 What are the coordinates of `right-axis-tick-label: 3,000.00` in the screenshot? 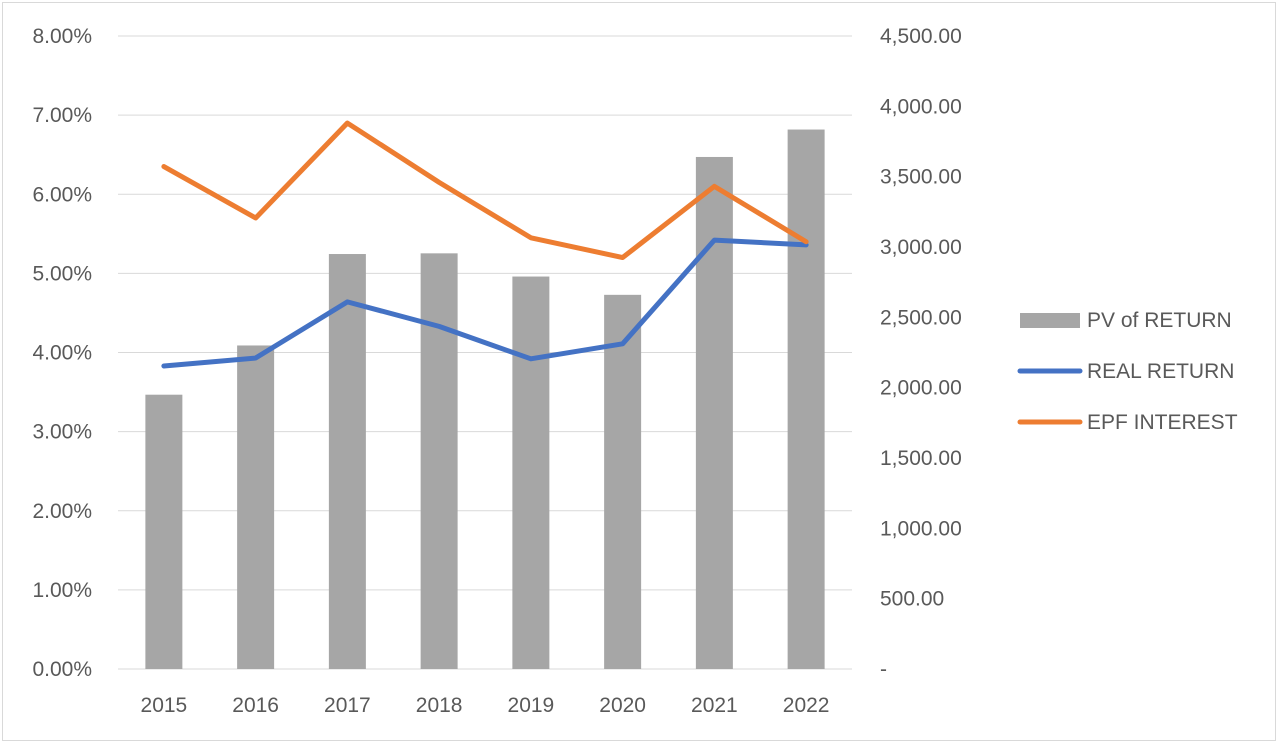 It's located at (921, 247).